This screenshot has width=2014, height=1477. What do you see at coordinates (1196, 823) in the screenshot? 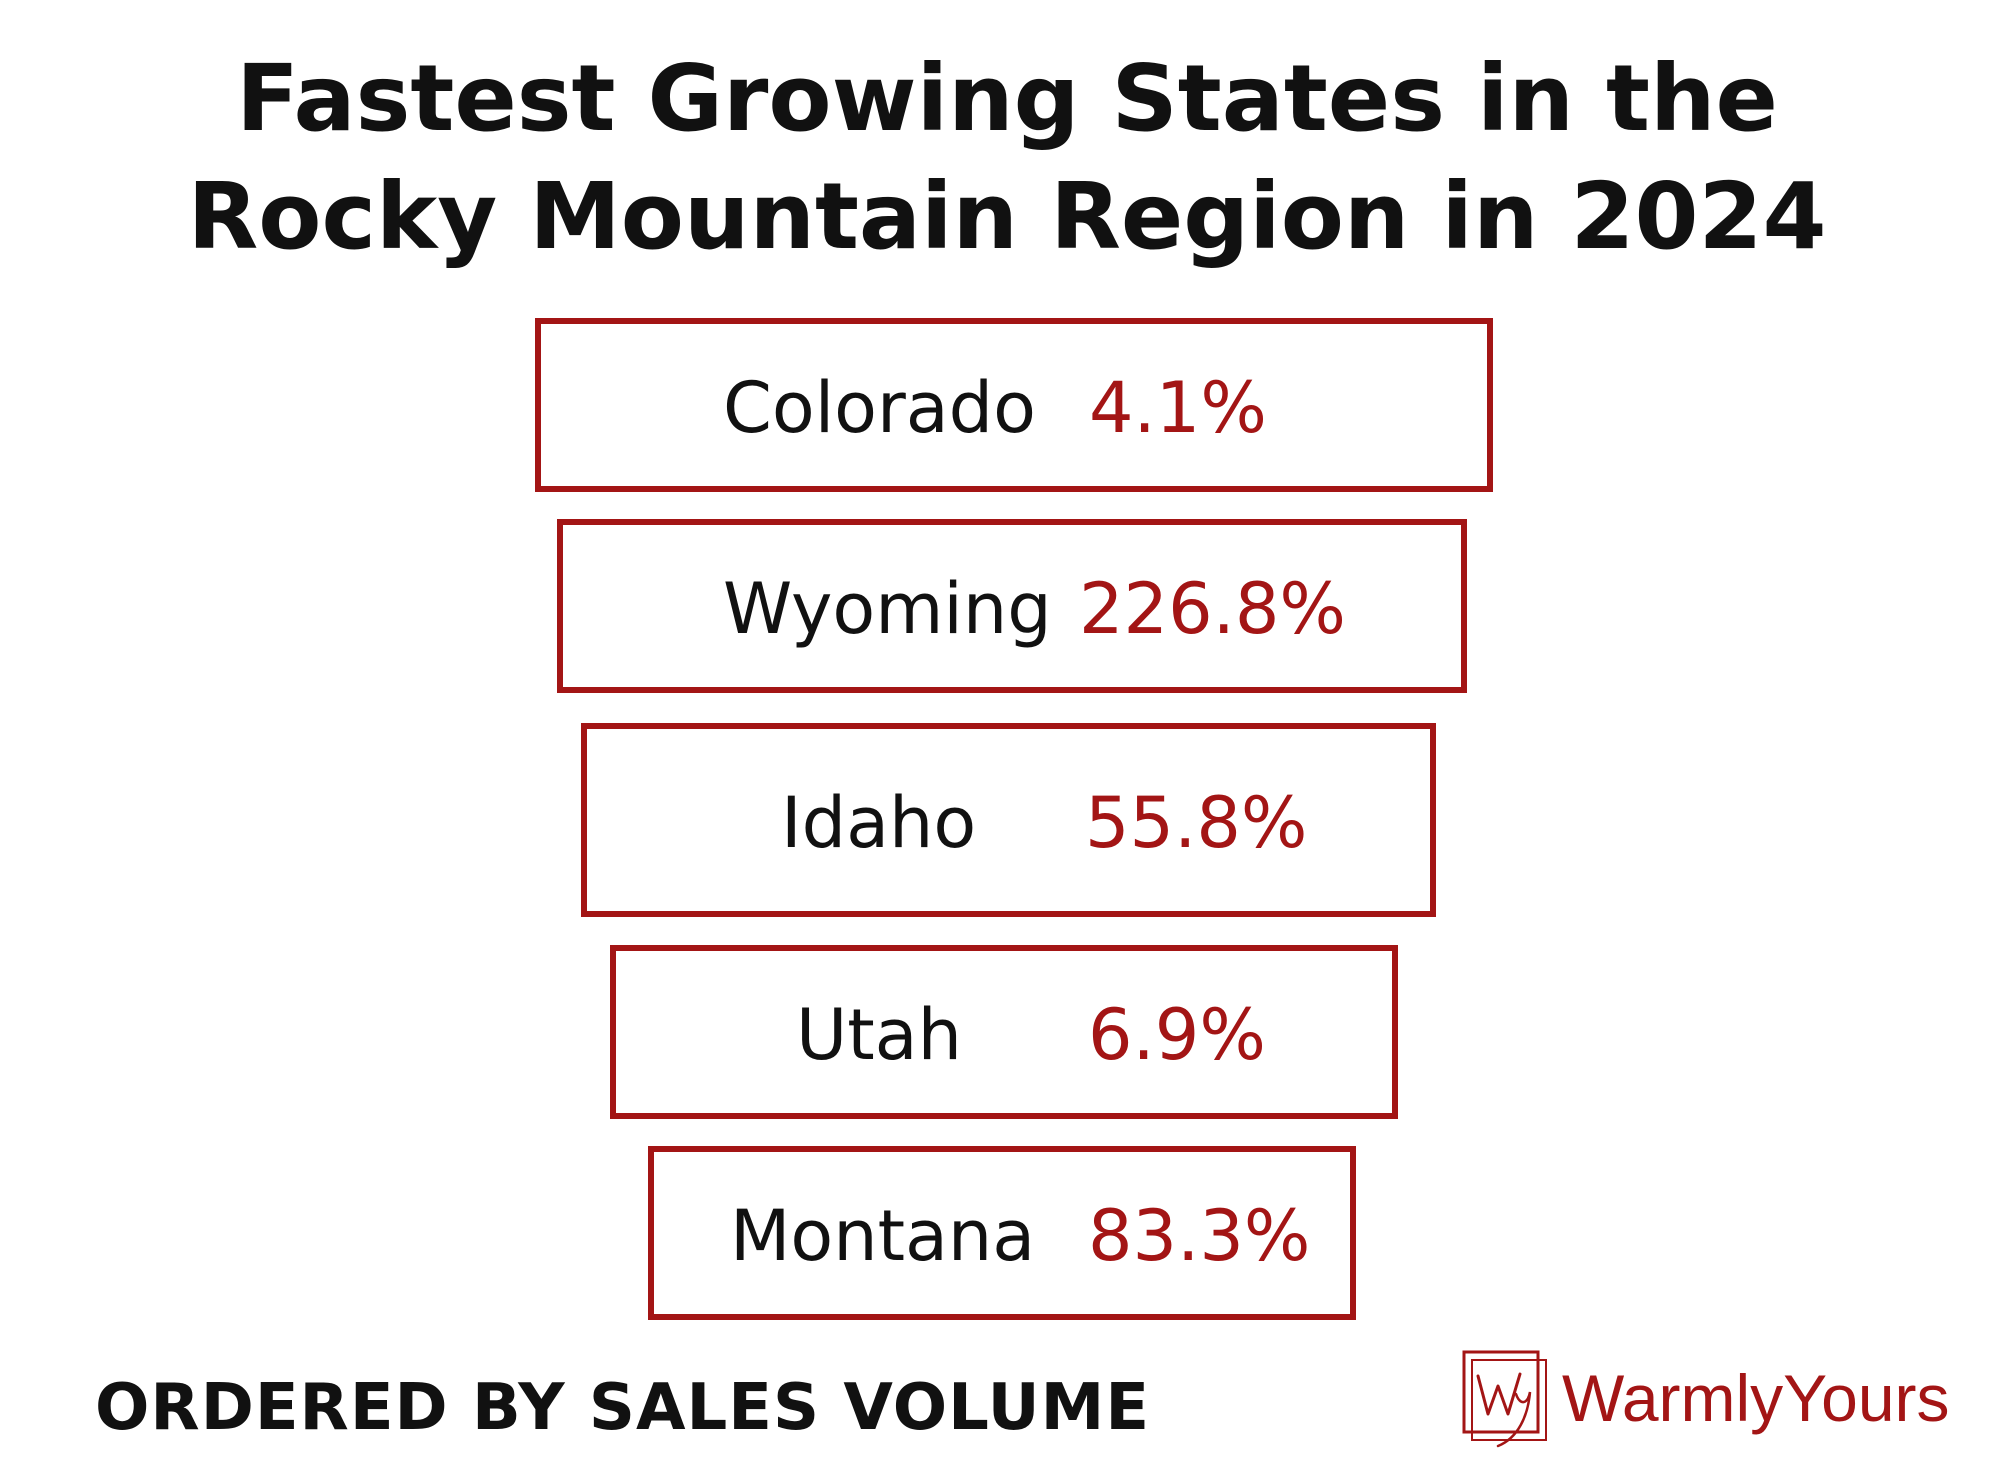
I see `growth-value-label: 55.8%` at bounding box center [1196, 823].